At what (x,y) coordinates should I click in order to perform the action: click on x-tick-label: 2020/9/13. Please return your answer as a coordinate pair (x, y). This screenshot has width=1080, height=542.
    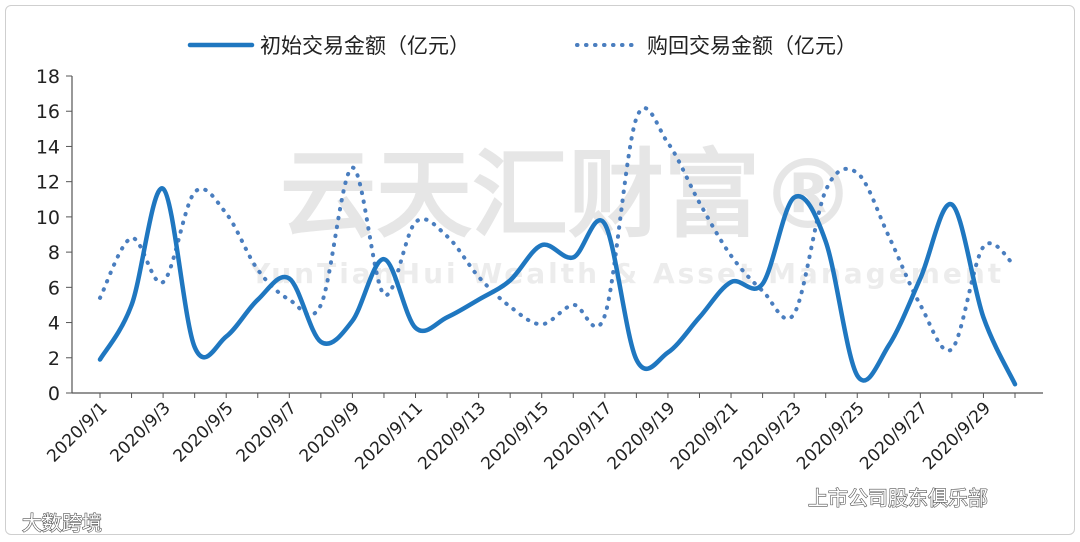
    Looking at the image, I should click on (452, 436).